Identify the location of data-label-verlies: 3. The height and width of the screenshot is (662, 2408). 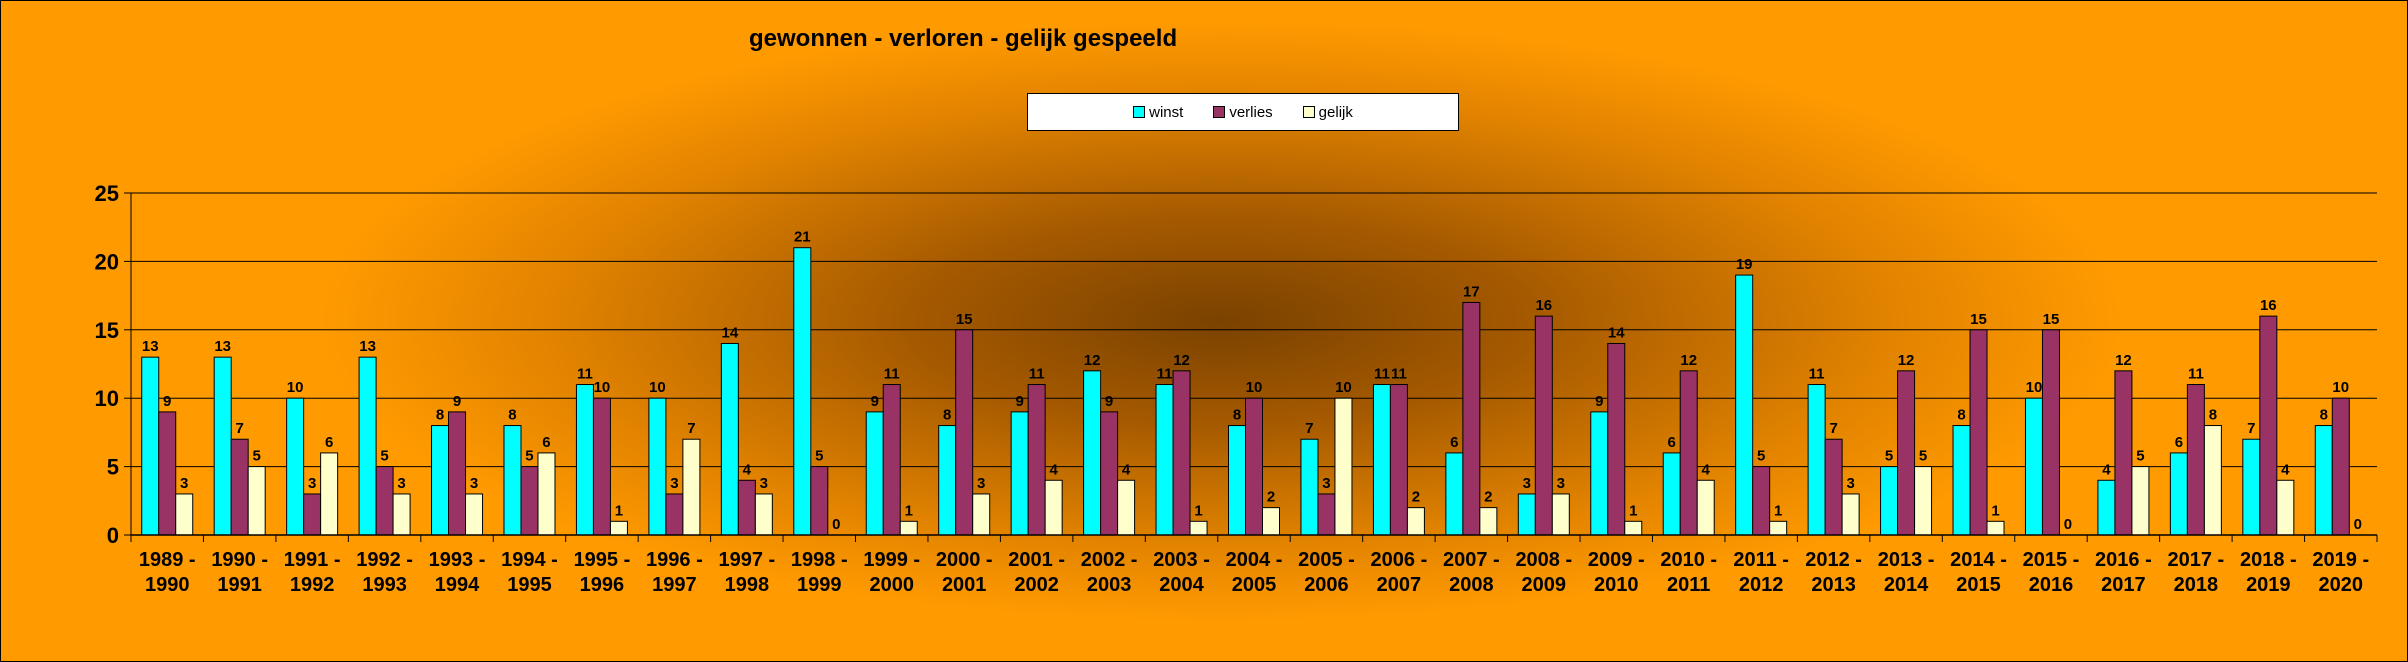
(312, 483).